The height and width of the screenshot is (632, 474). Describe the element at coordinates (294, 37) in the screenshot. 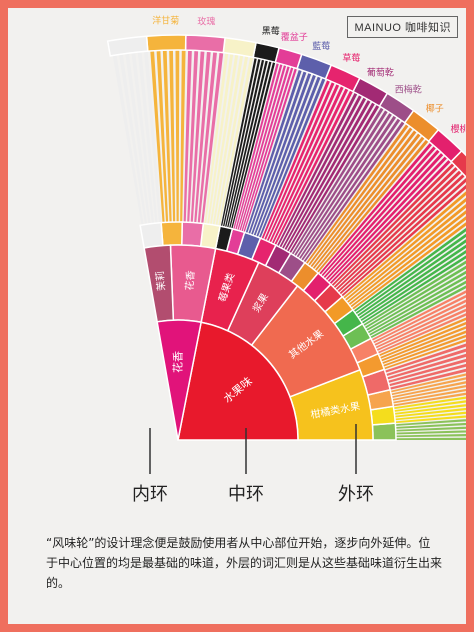

I see `outer-label-16: 覆盆子` at that location.